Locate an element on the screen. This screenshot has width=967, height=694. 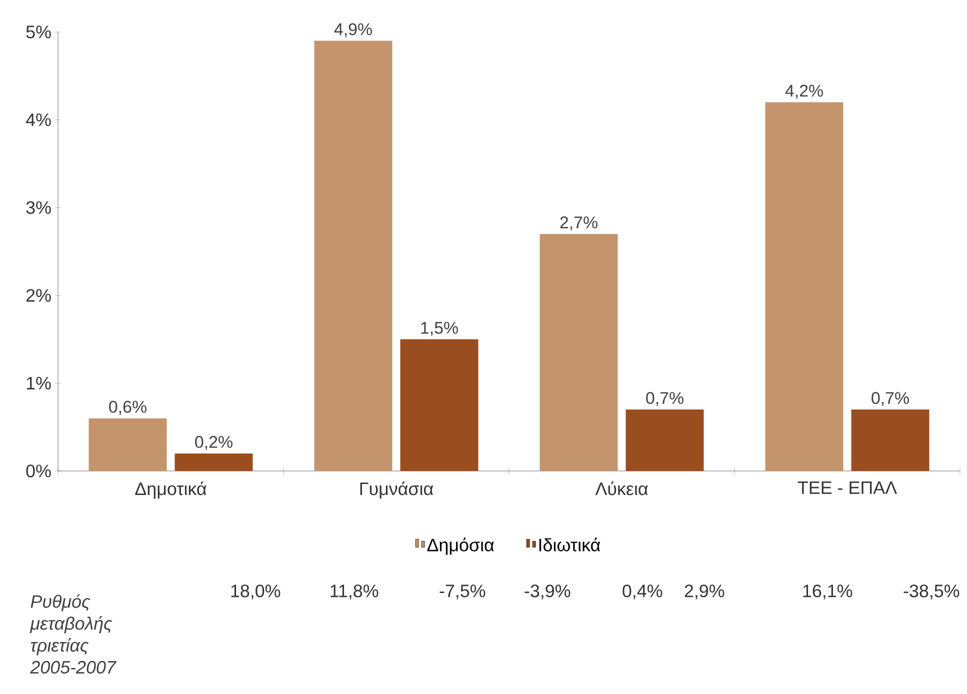
text: 2,9% is located at coordinates (704, 592).